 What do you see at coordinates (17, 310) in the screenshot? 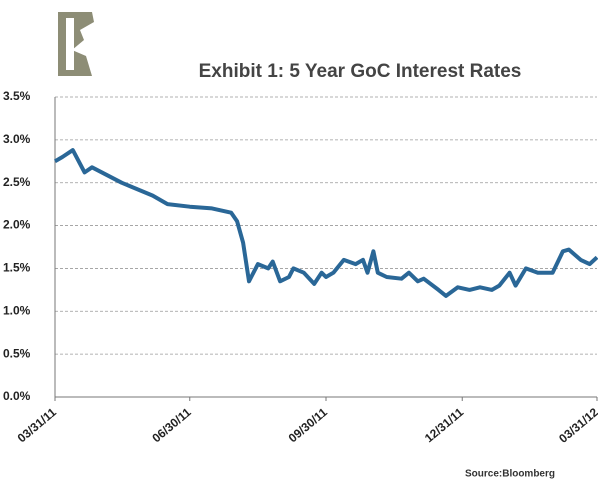
I see `y-tick-label: 1.0%` at bounding box center [17, 310].